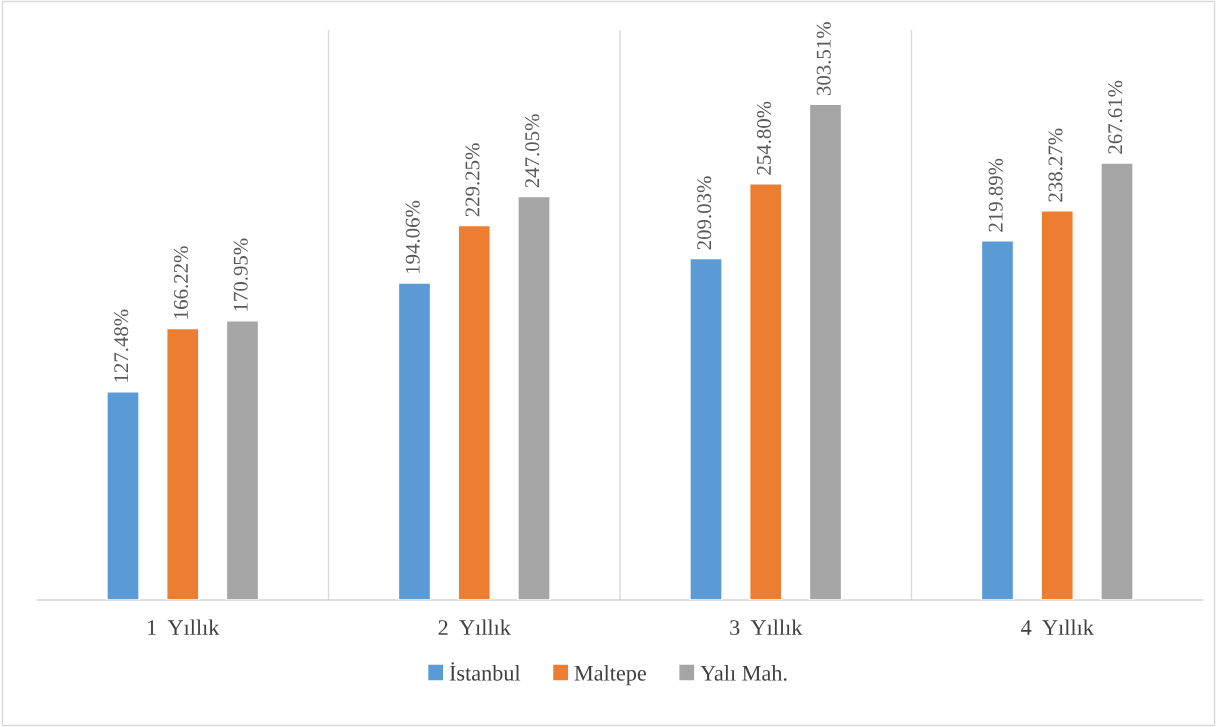 The image size is (1217, 727). I want to click on data-label: 303.51%, so click(823, 59).